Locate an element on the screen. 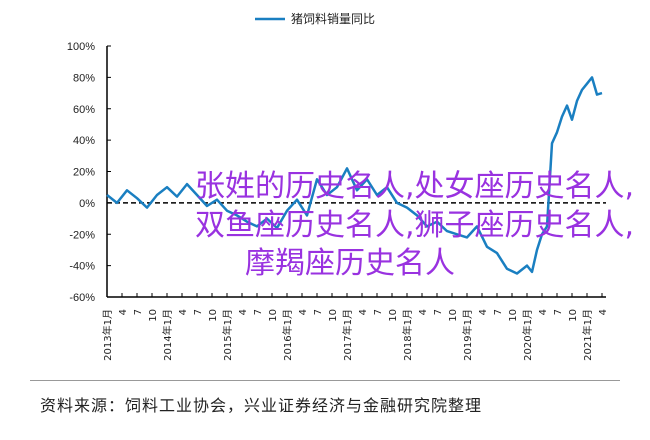  divider is located at coordinates (325, 380).